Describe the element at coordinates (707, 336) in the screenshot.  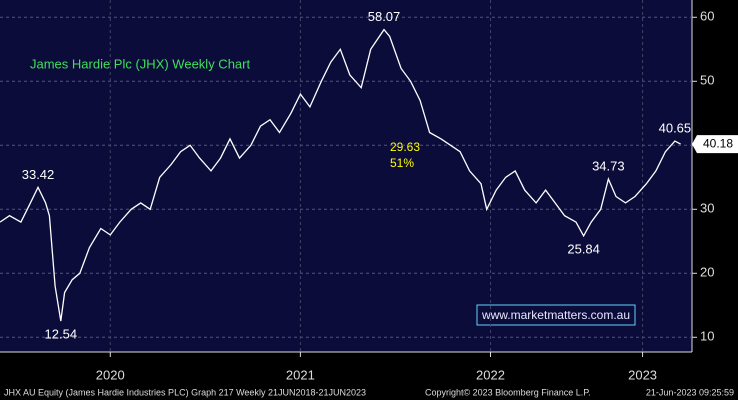
I see `y-tick-label: 10` at that location.